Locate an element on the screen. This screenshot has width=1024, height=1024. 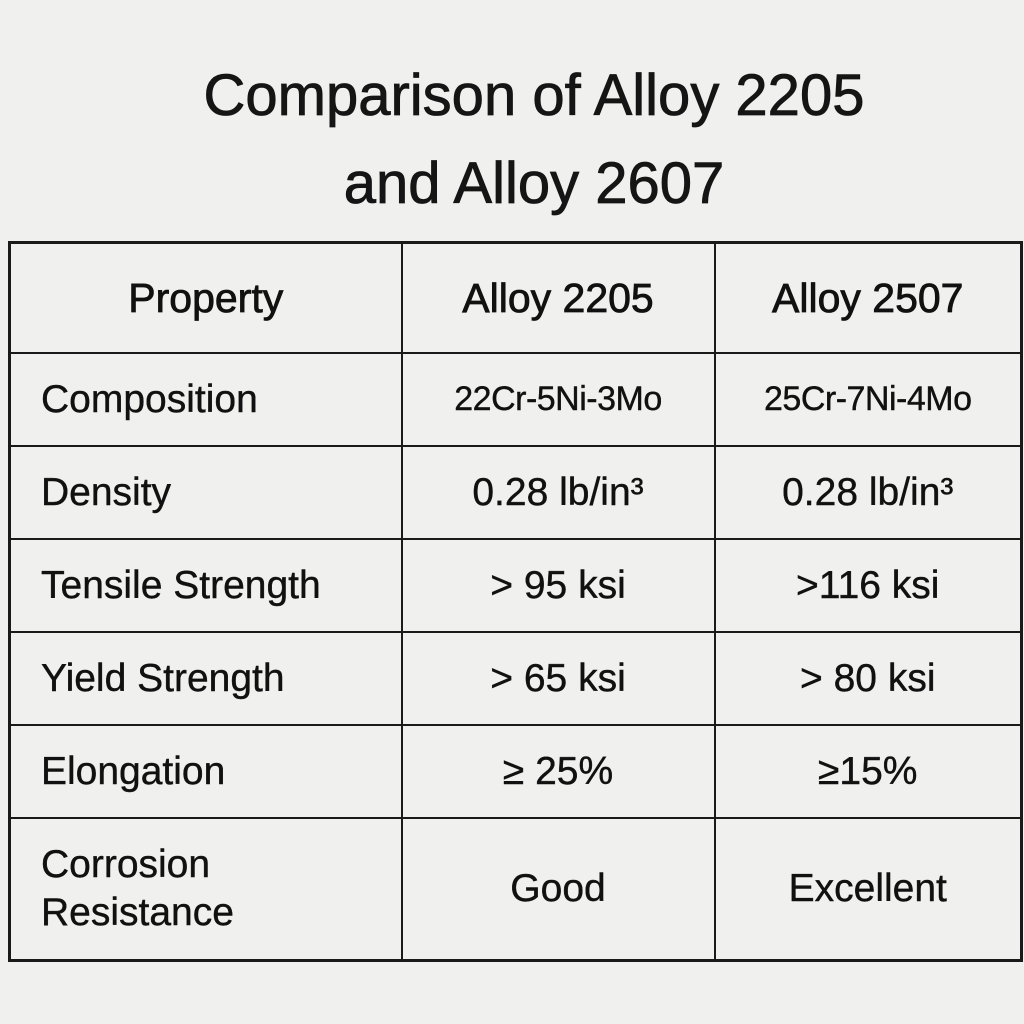
alloy-2507-cell: 0.28 lb/in³ is located at coordinates (868, 492).